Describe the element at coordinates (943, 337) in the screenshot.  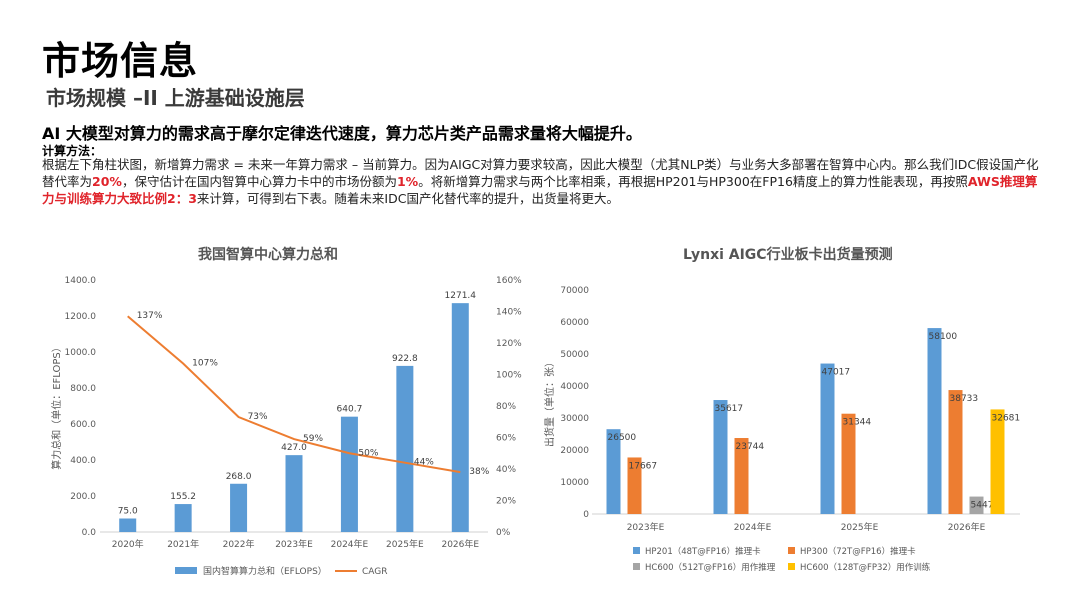
I see `bar-data-label: 58100` at that location.